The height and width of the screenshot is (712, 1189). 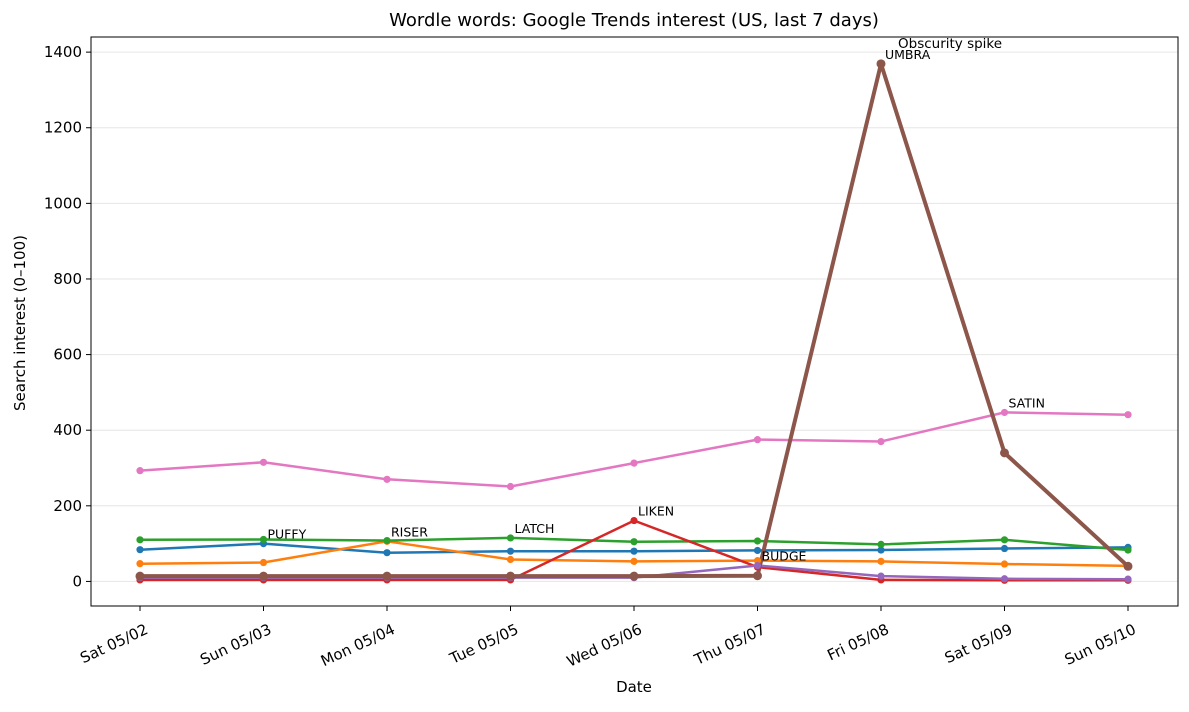 What do you see at coordinates (409, 531) in the screenshot?
I see `series-label-riser: RISER` at bounding box center [409, 531].